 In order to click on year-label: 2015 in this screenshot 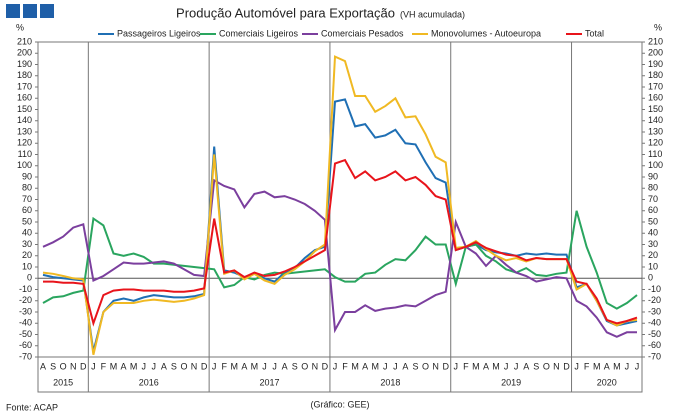, I will do `click(63, 382)`.